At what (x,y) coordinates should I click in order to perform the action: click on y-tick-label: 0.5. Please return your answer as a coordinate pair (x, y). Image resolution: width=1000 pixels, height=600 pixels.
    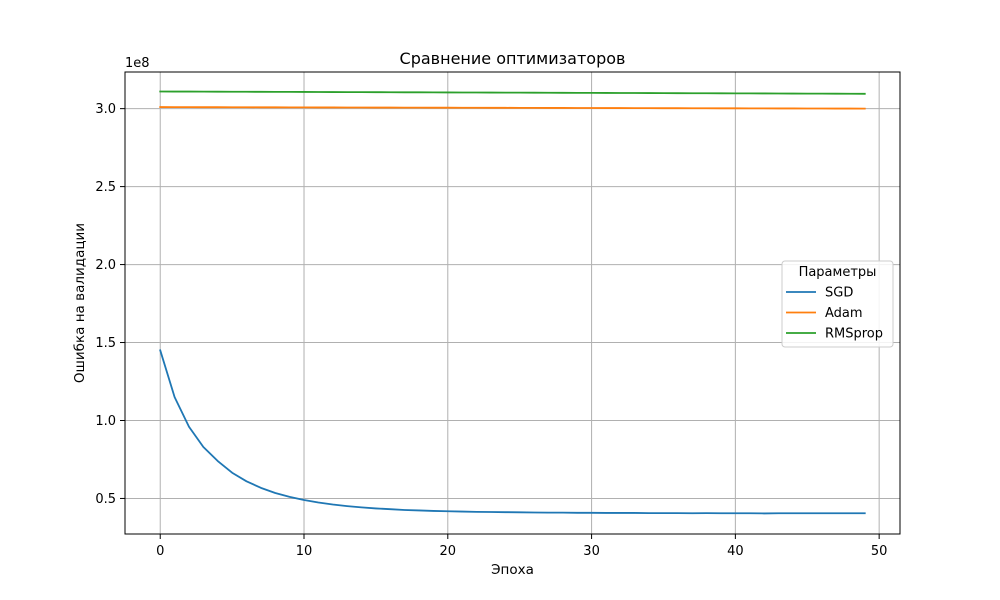
    Looking at the image, I should click on (105, 499).